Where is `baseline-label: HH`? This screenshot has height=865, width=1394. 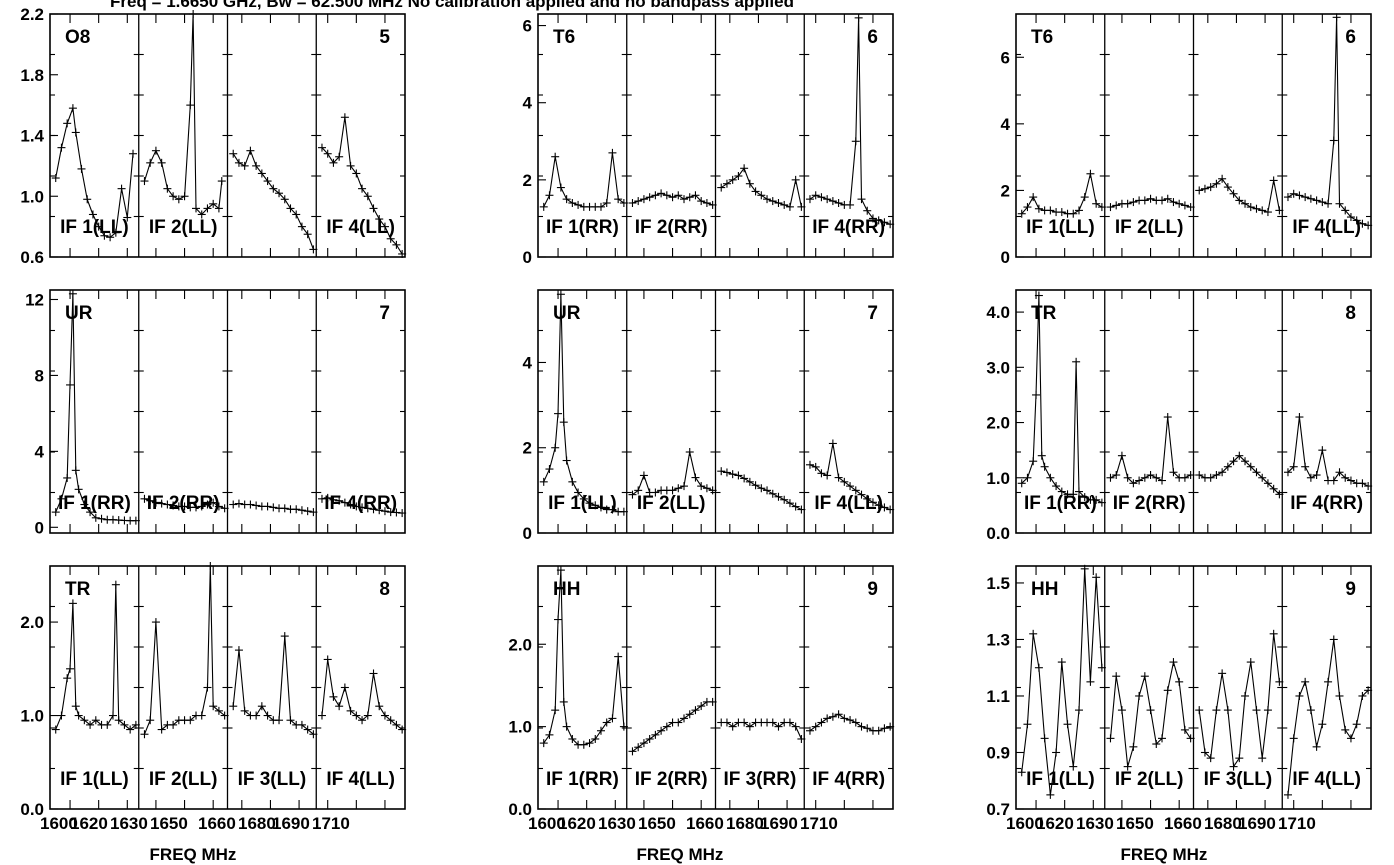
baseline-label: HH is located at coordinates (566, 589).